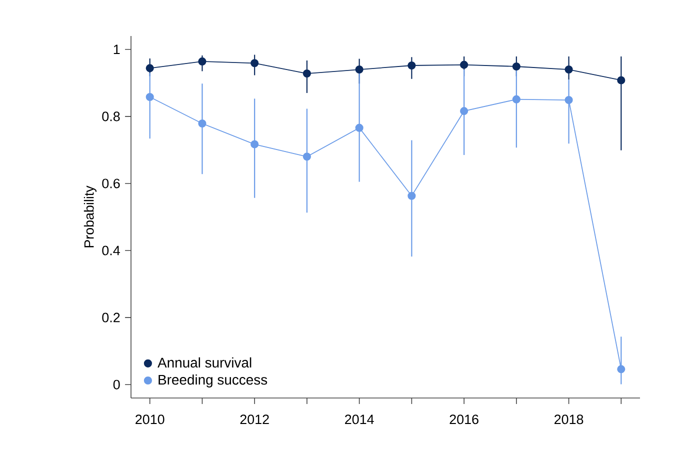 Image resolution: width=686 pixels, height=461 pixels. Describe the element at coordinates (205, 362) in the screenshot. I see `legend-label: Annual survival` at that location.